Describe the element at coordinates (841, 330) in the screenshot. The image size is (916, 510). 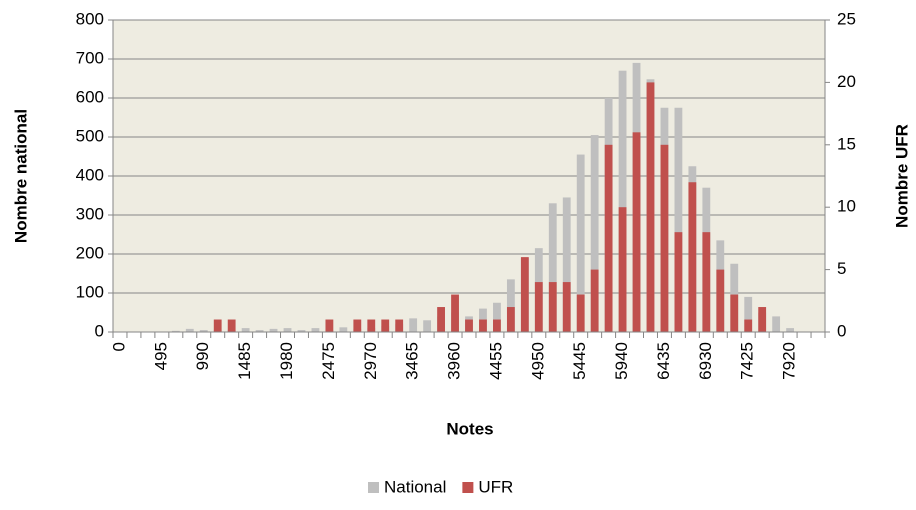
I see `y2-tick-label: 0` at that location.